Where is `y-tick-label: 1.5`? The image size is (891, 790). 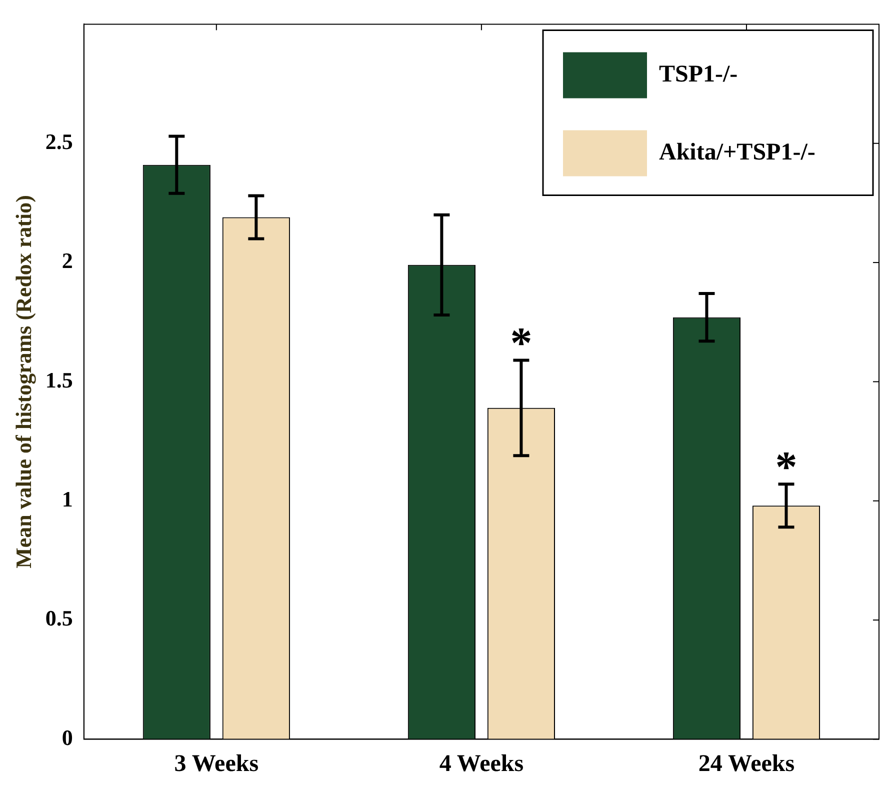
y-tick-label: 1.5 is located at coordinates (59, 379).